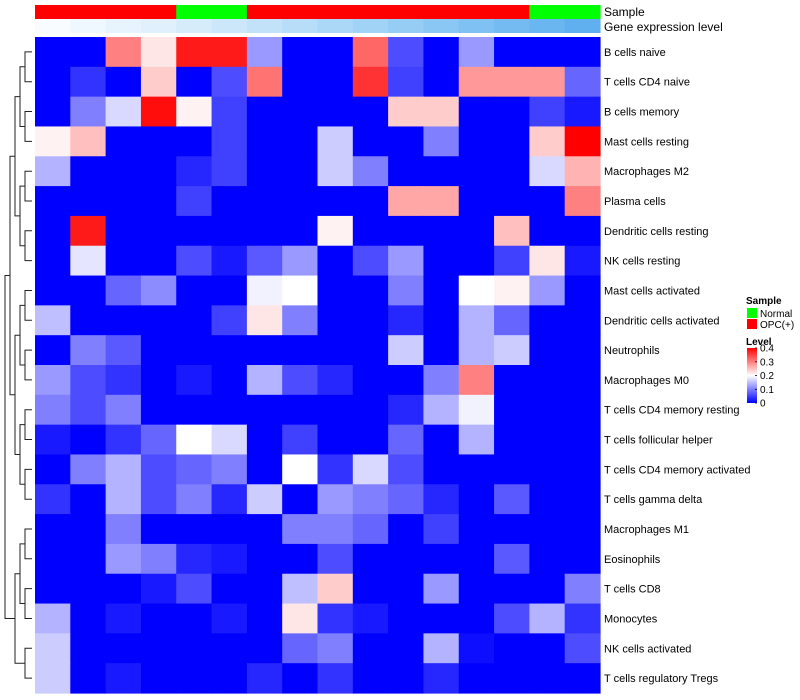  What do you see at coordinates (767, 362) in the screenshot?
I see `level-legend-tick-label: 0.3` at bounding box center [767, 362].